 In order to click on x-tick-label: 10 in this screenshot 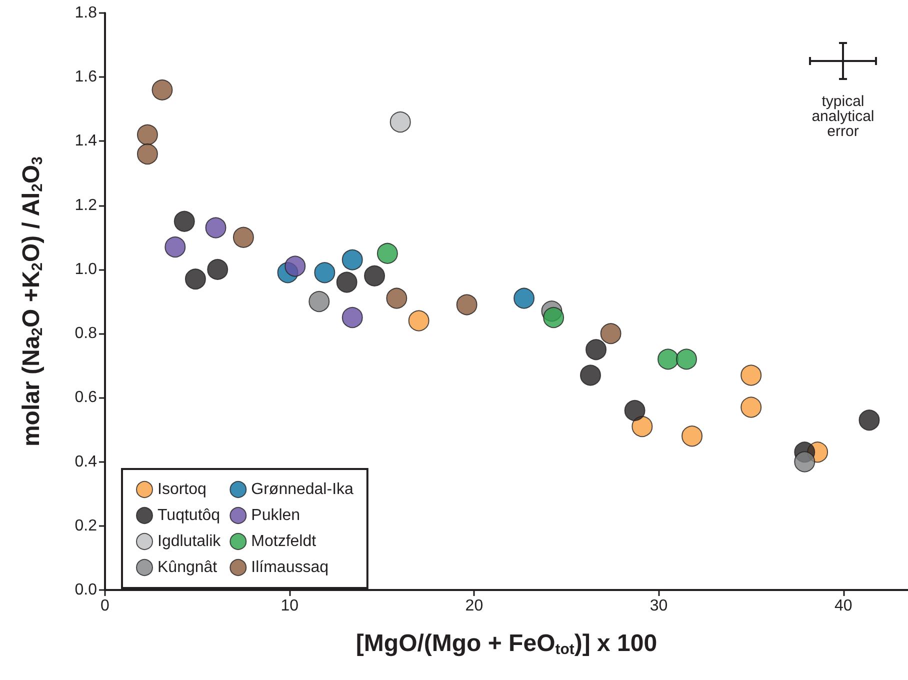, I will do `click(289, 606)`.